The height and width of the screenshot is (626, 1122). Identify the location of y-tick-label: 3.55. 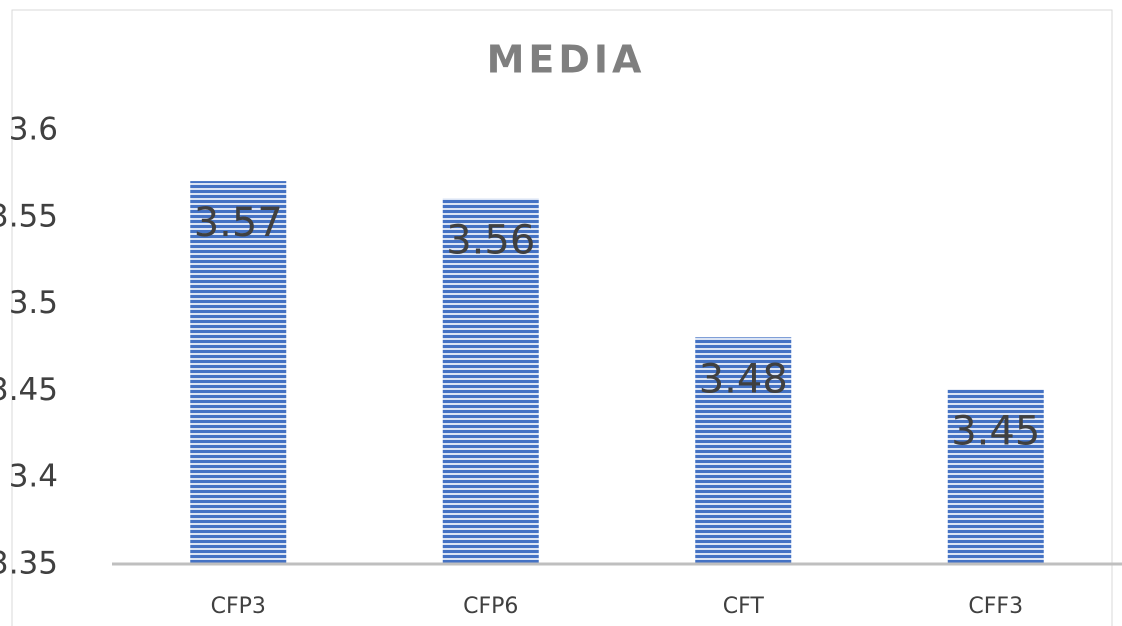
(29, 216).